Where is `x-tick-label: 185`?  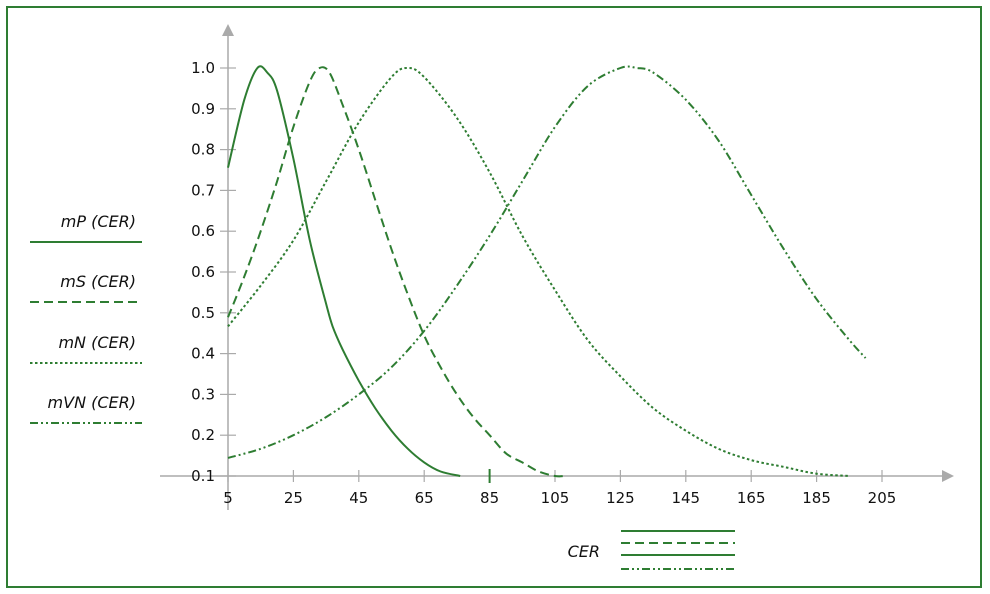 x-tick-label: 185 is located at coordinates (816, 498).